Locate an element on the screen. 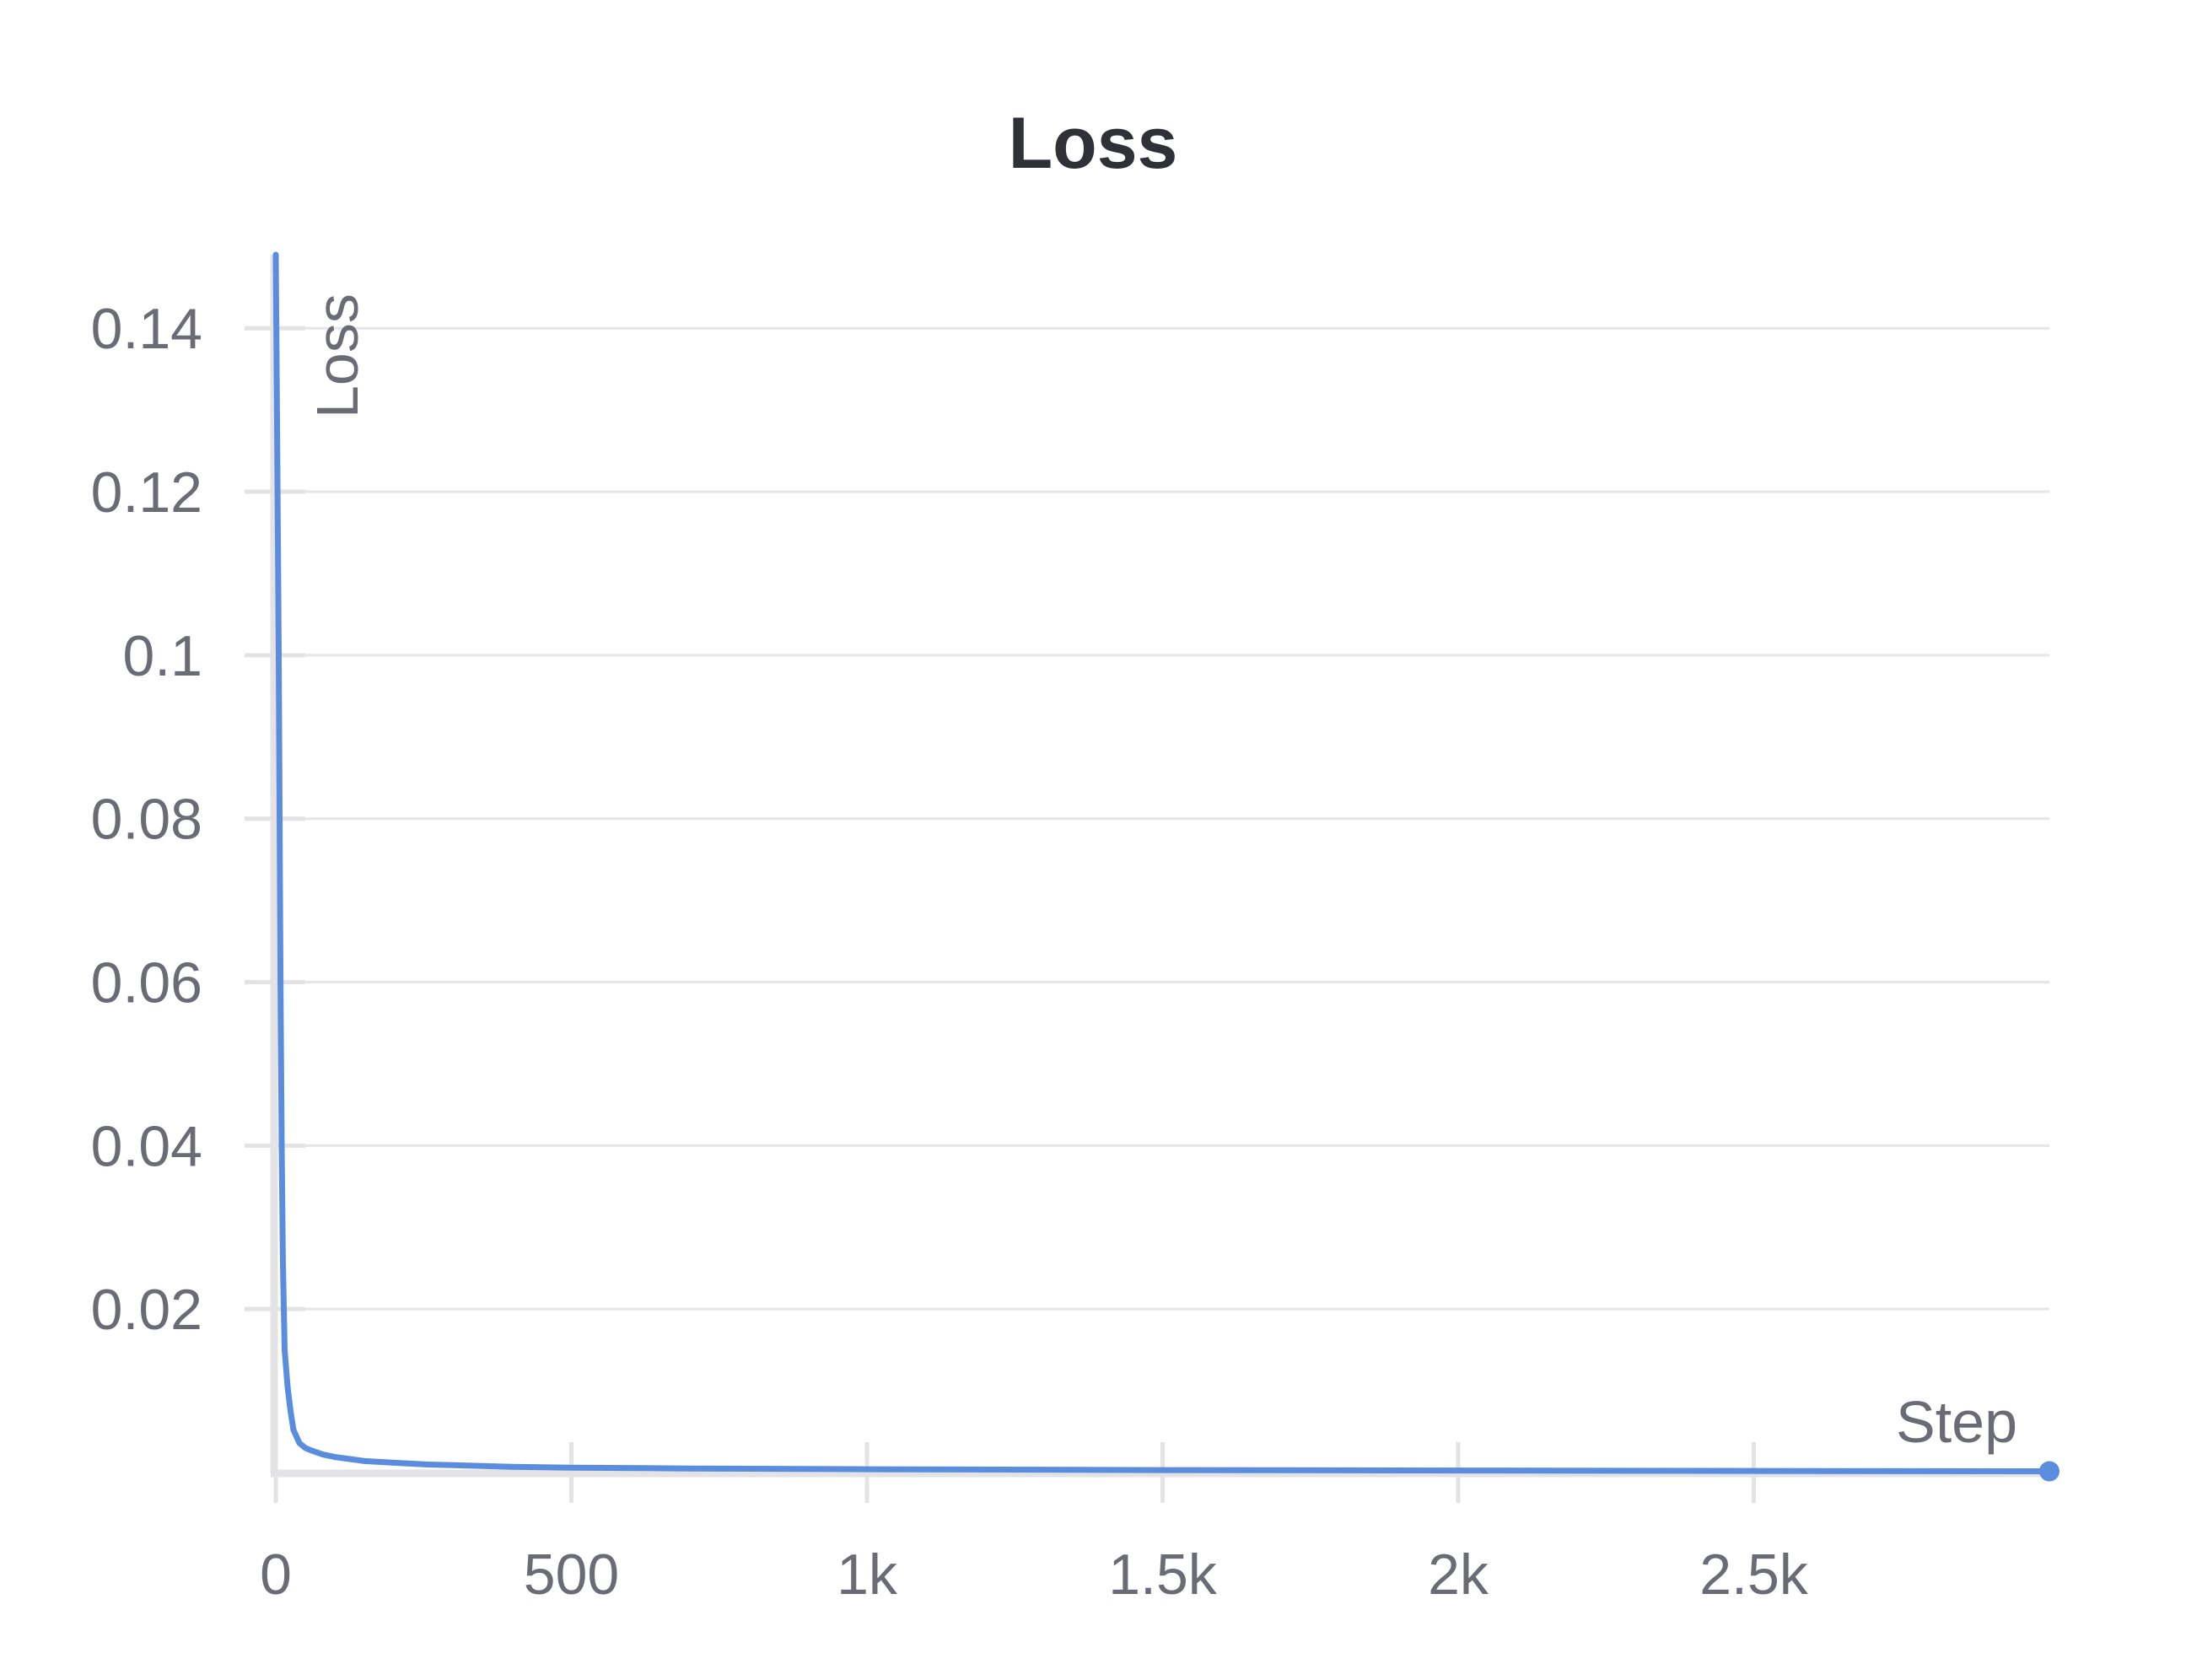  y-tick-label: 0.12 is located at coordinates (146, 492).